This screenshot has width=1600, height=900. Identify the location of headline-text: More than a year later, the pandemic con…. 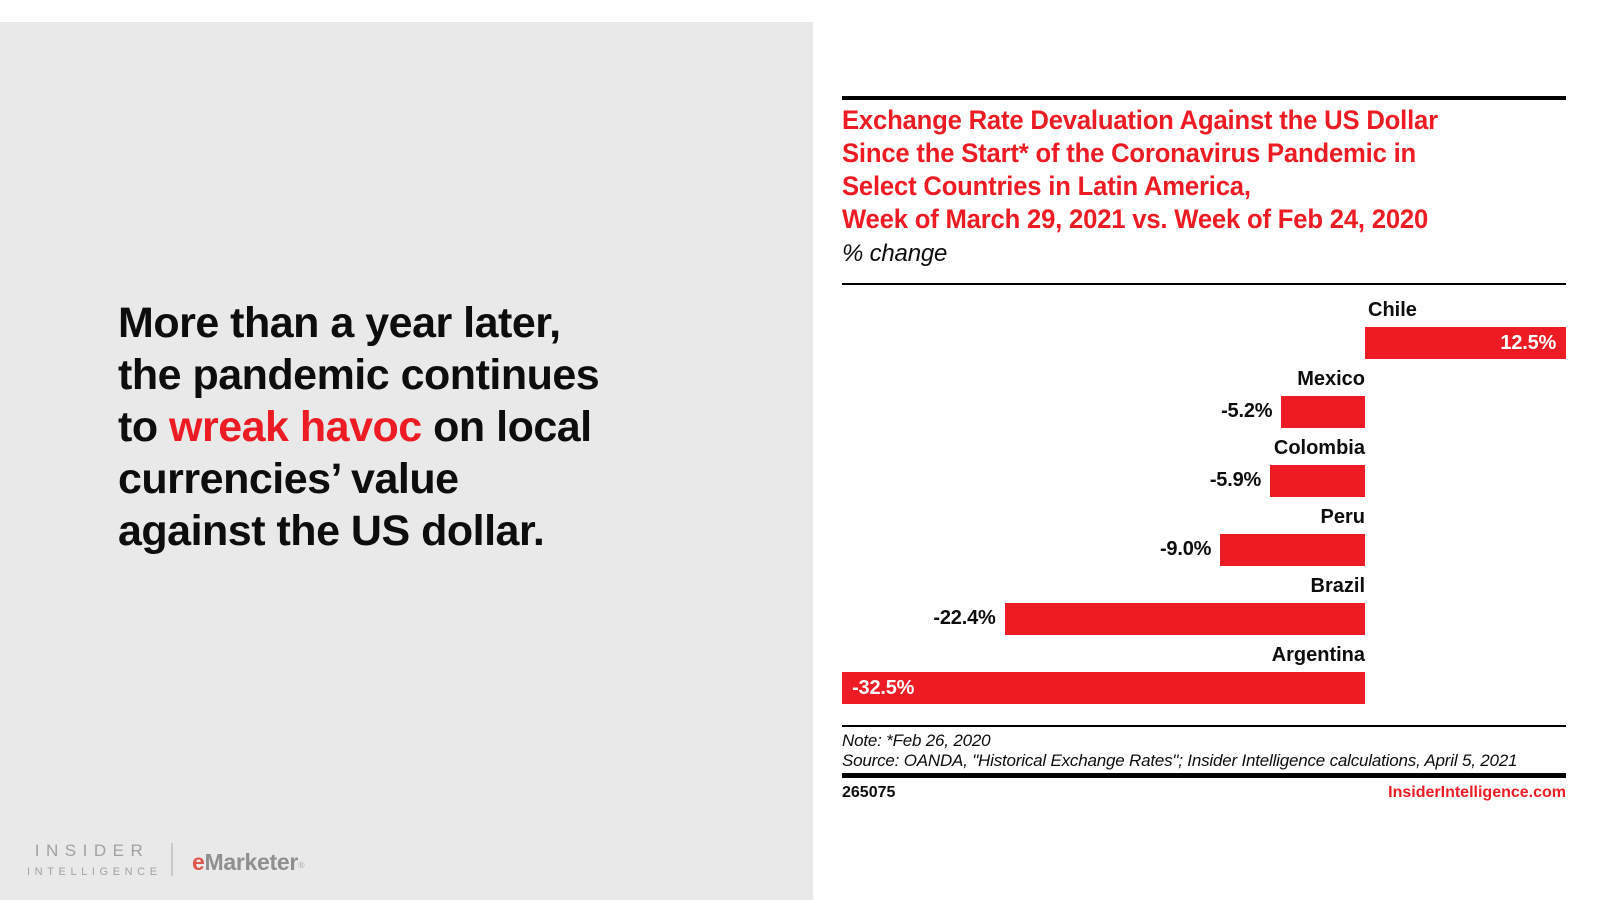
(418, 427).